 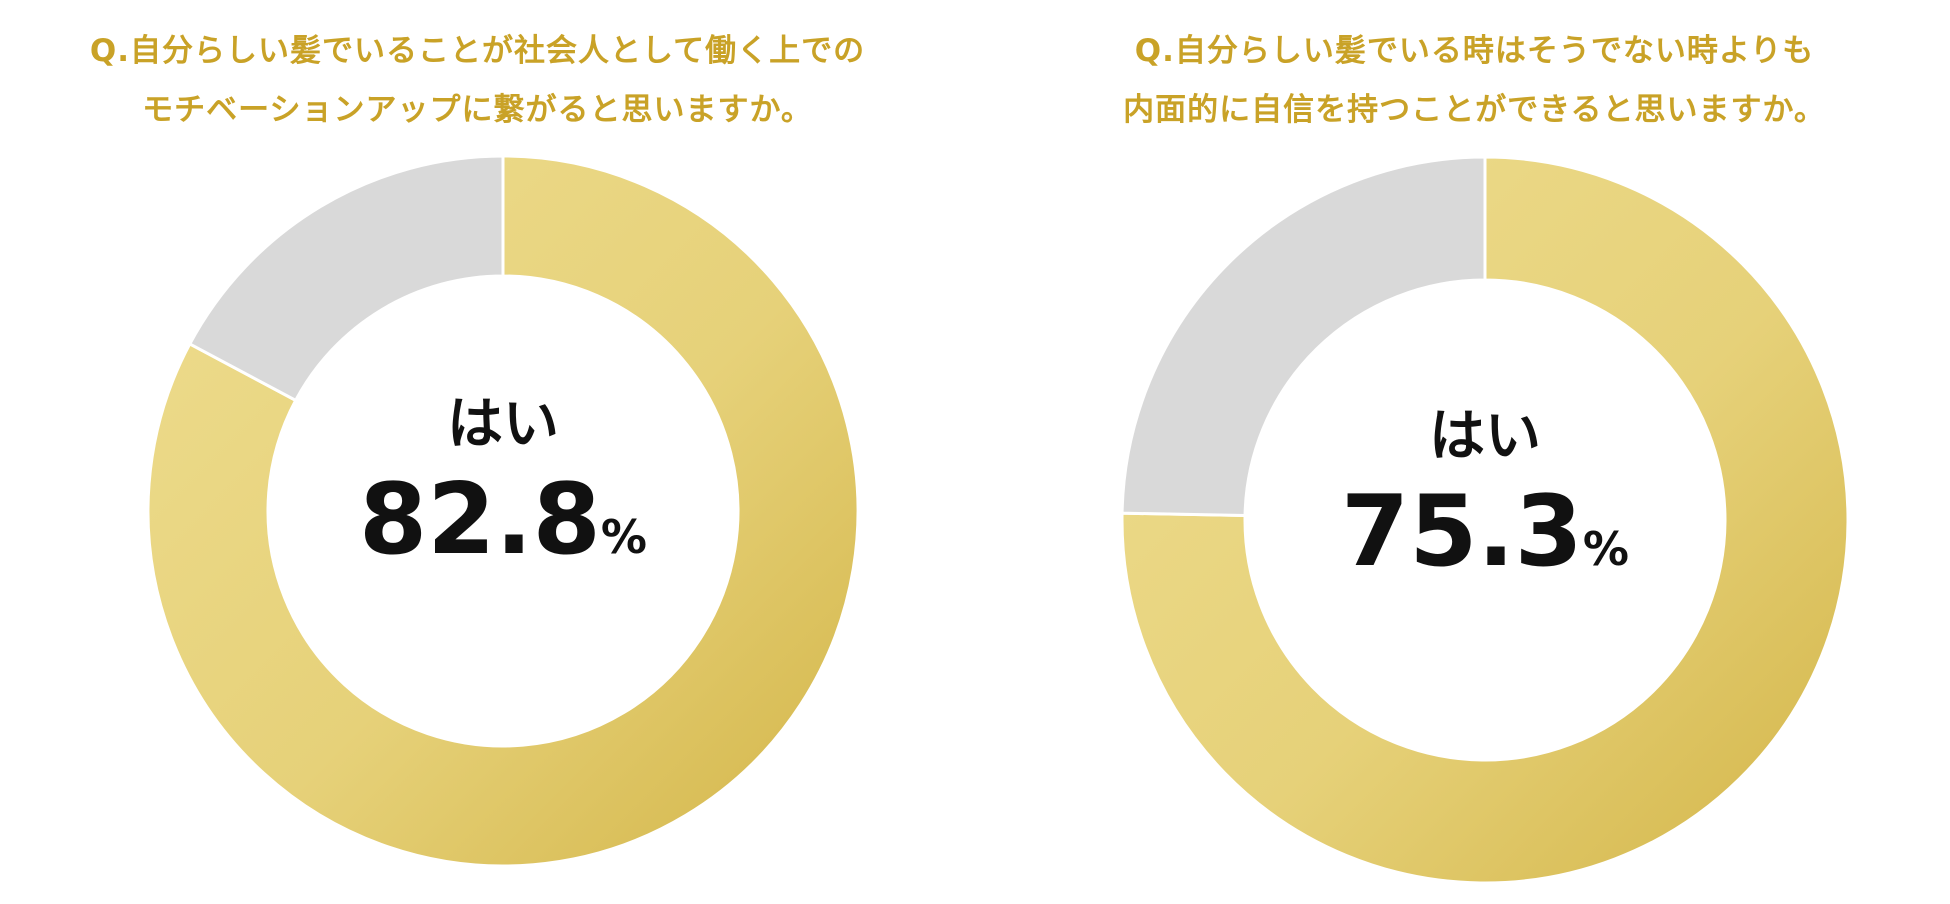 I want to click on center-value-number: 82.8, so click(x=480, y=520).